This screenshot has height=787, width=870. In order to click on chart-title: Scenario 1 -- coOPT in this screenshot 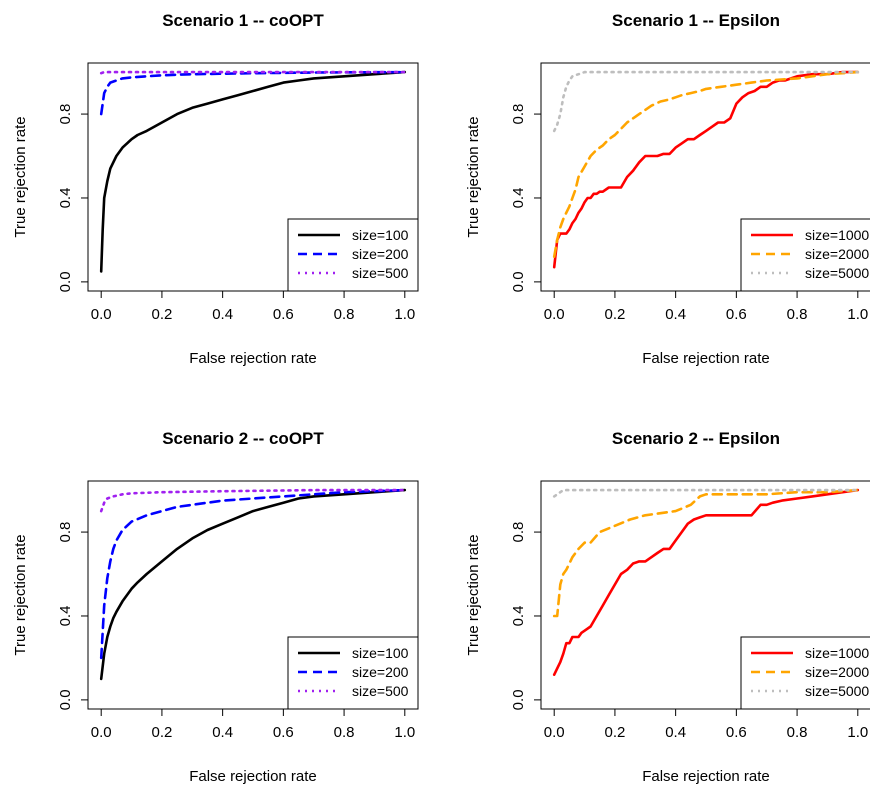, I will do `click(243, 20)`.